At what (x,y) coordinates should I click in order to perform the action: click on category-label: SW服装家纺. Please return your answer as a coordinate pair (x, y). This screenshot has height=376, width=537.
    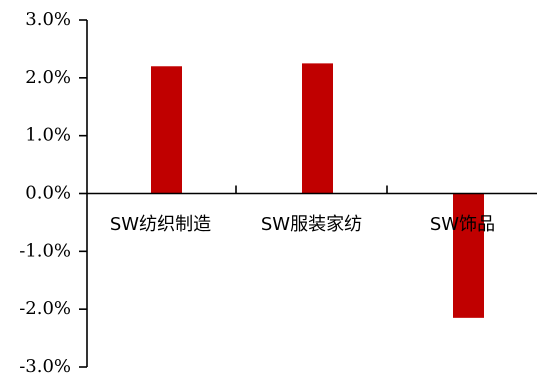
    Looking at the image, I should click on (311, 224).